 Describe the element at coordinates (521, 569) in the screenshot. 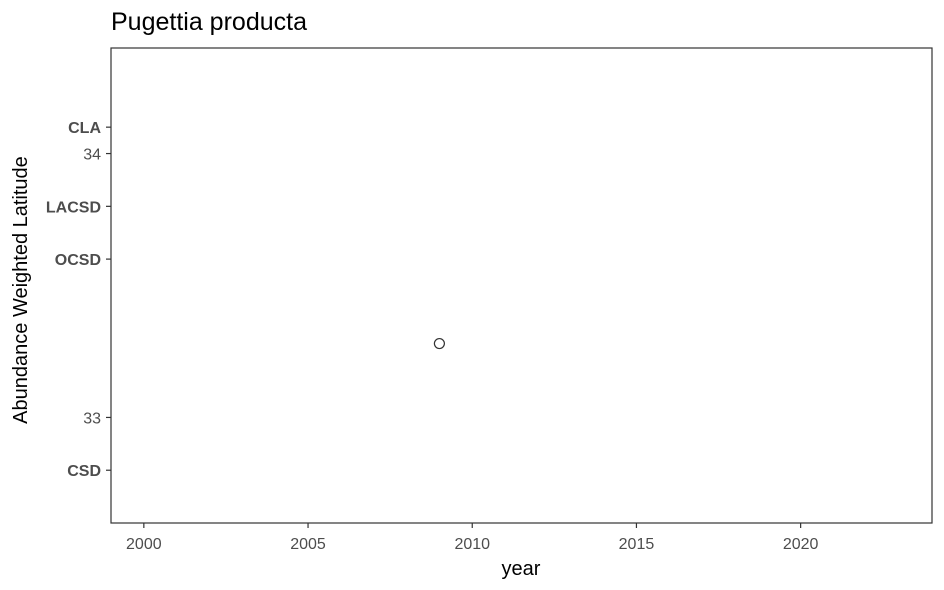

I see `x-axis-title: year` at that location.